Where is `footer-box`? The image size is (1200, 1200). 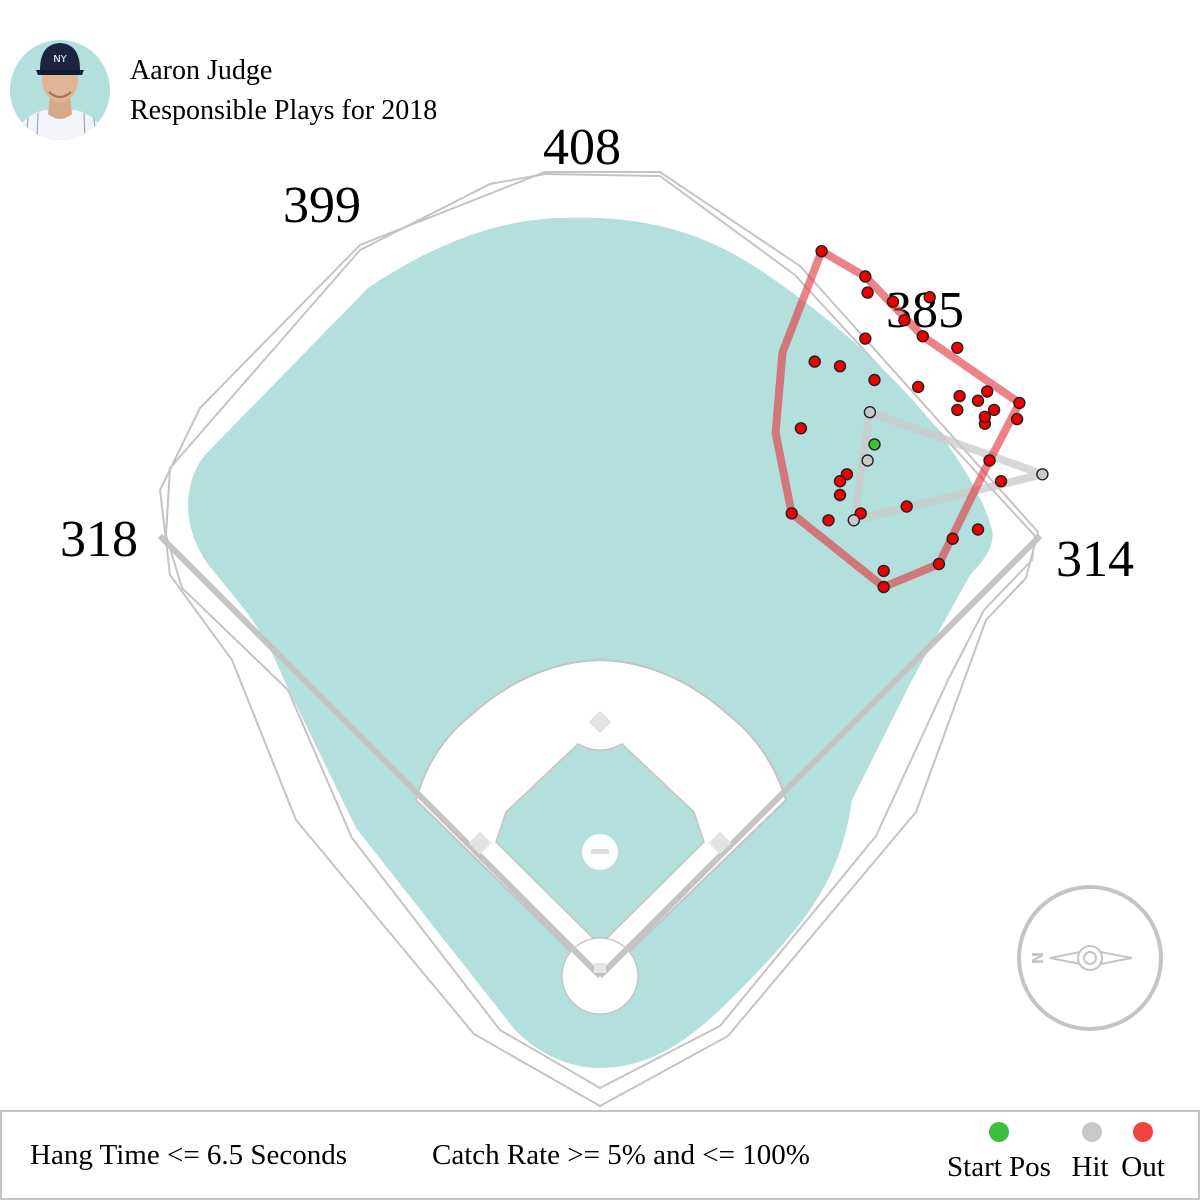
footer-box is located at coordinates (600, 1155).